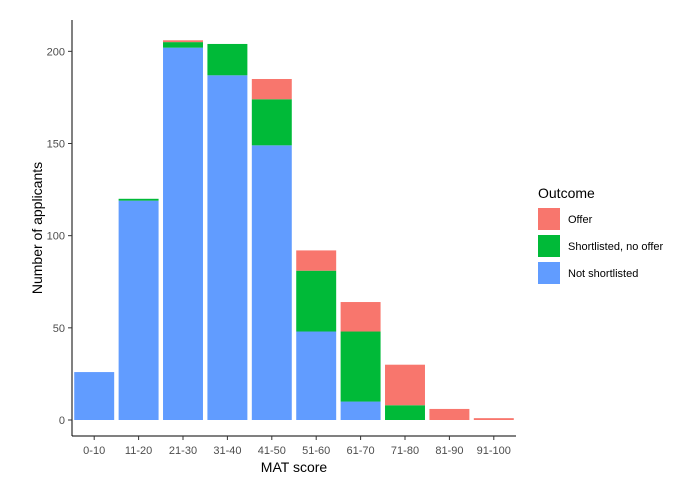 The height and width of the screenshot is (502, 686). Describe the element at coordinates (294, 467) in the screenshot. I see `x-axis-title: MAT score` at that location.